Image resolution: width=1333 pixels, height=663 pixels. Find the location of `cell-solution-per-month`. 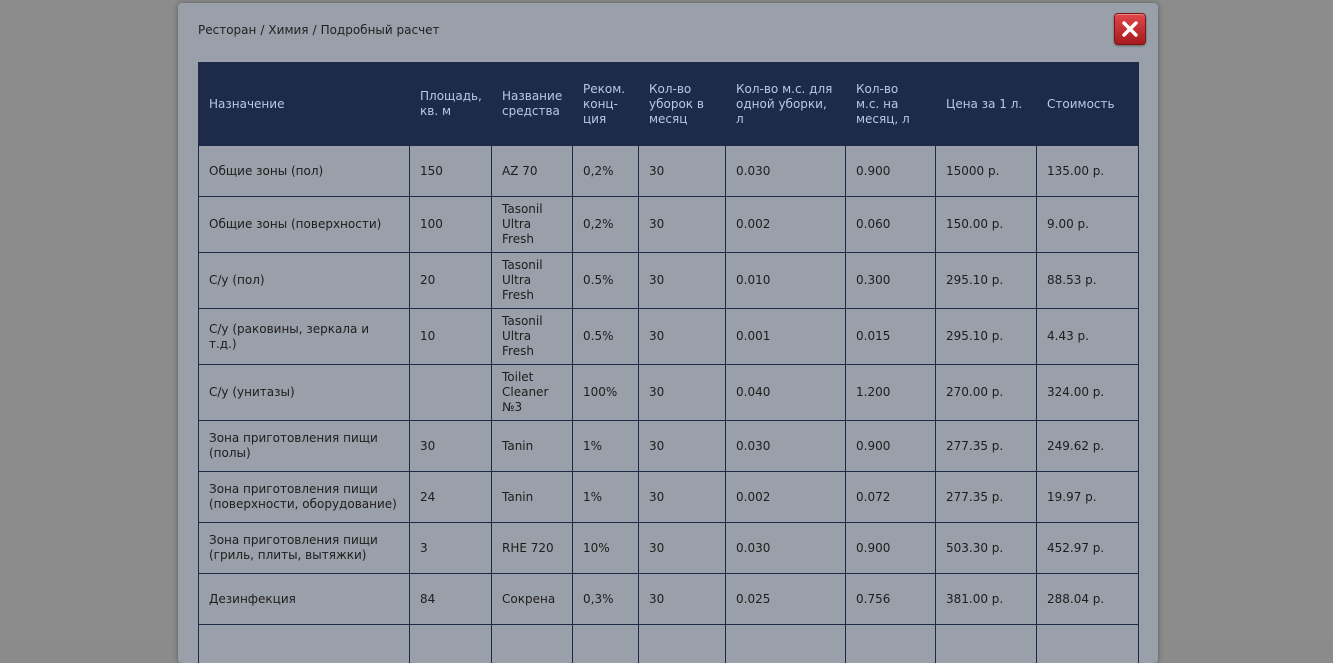

cell-solution-per-month is located at coordinates (891, 644).